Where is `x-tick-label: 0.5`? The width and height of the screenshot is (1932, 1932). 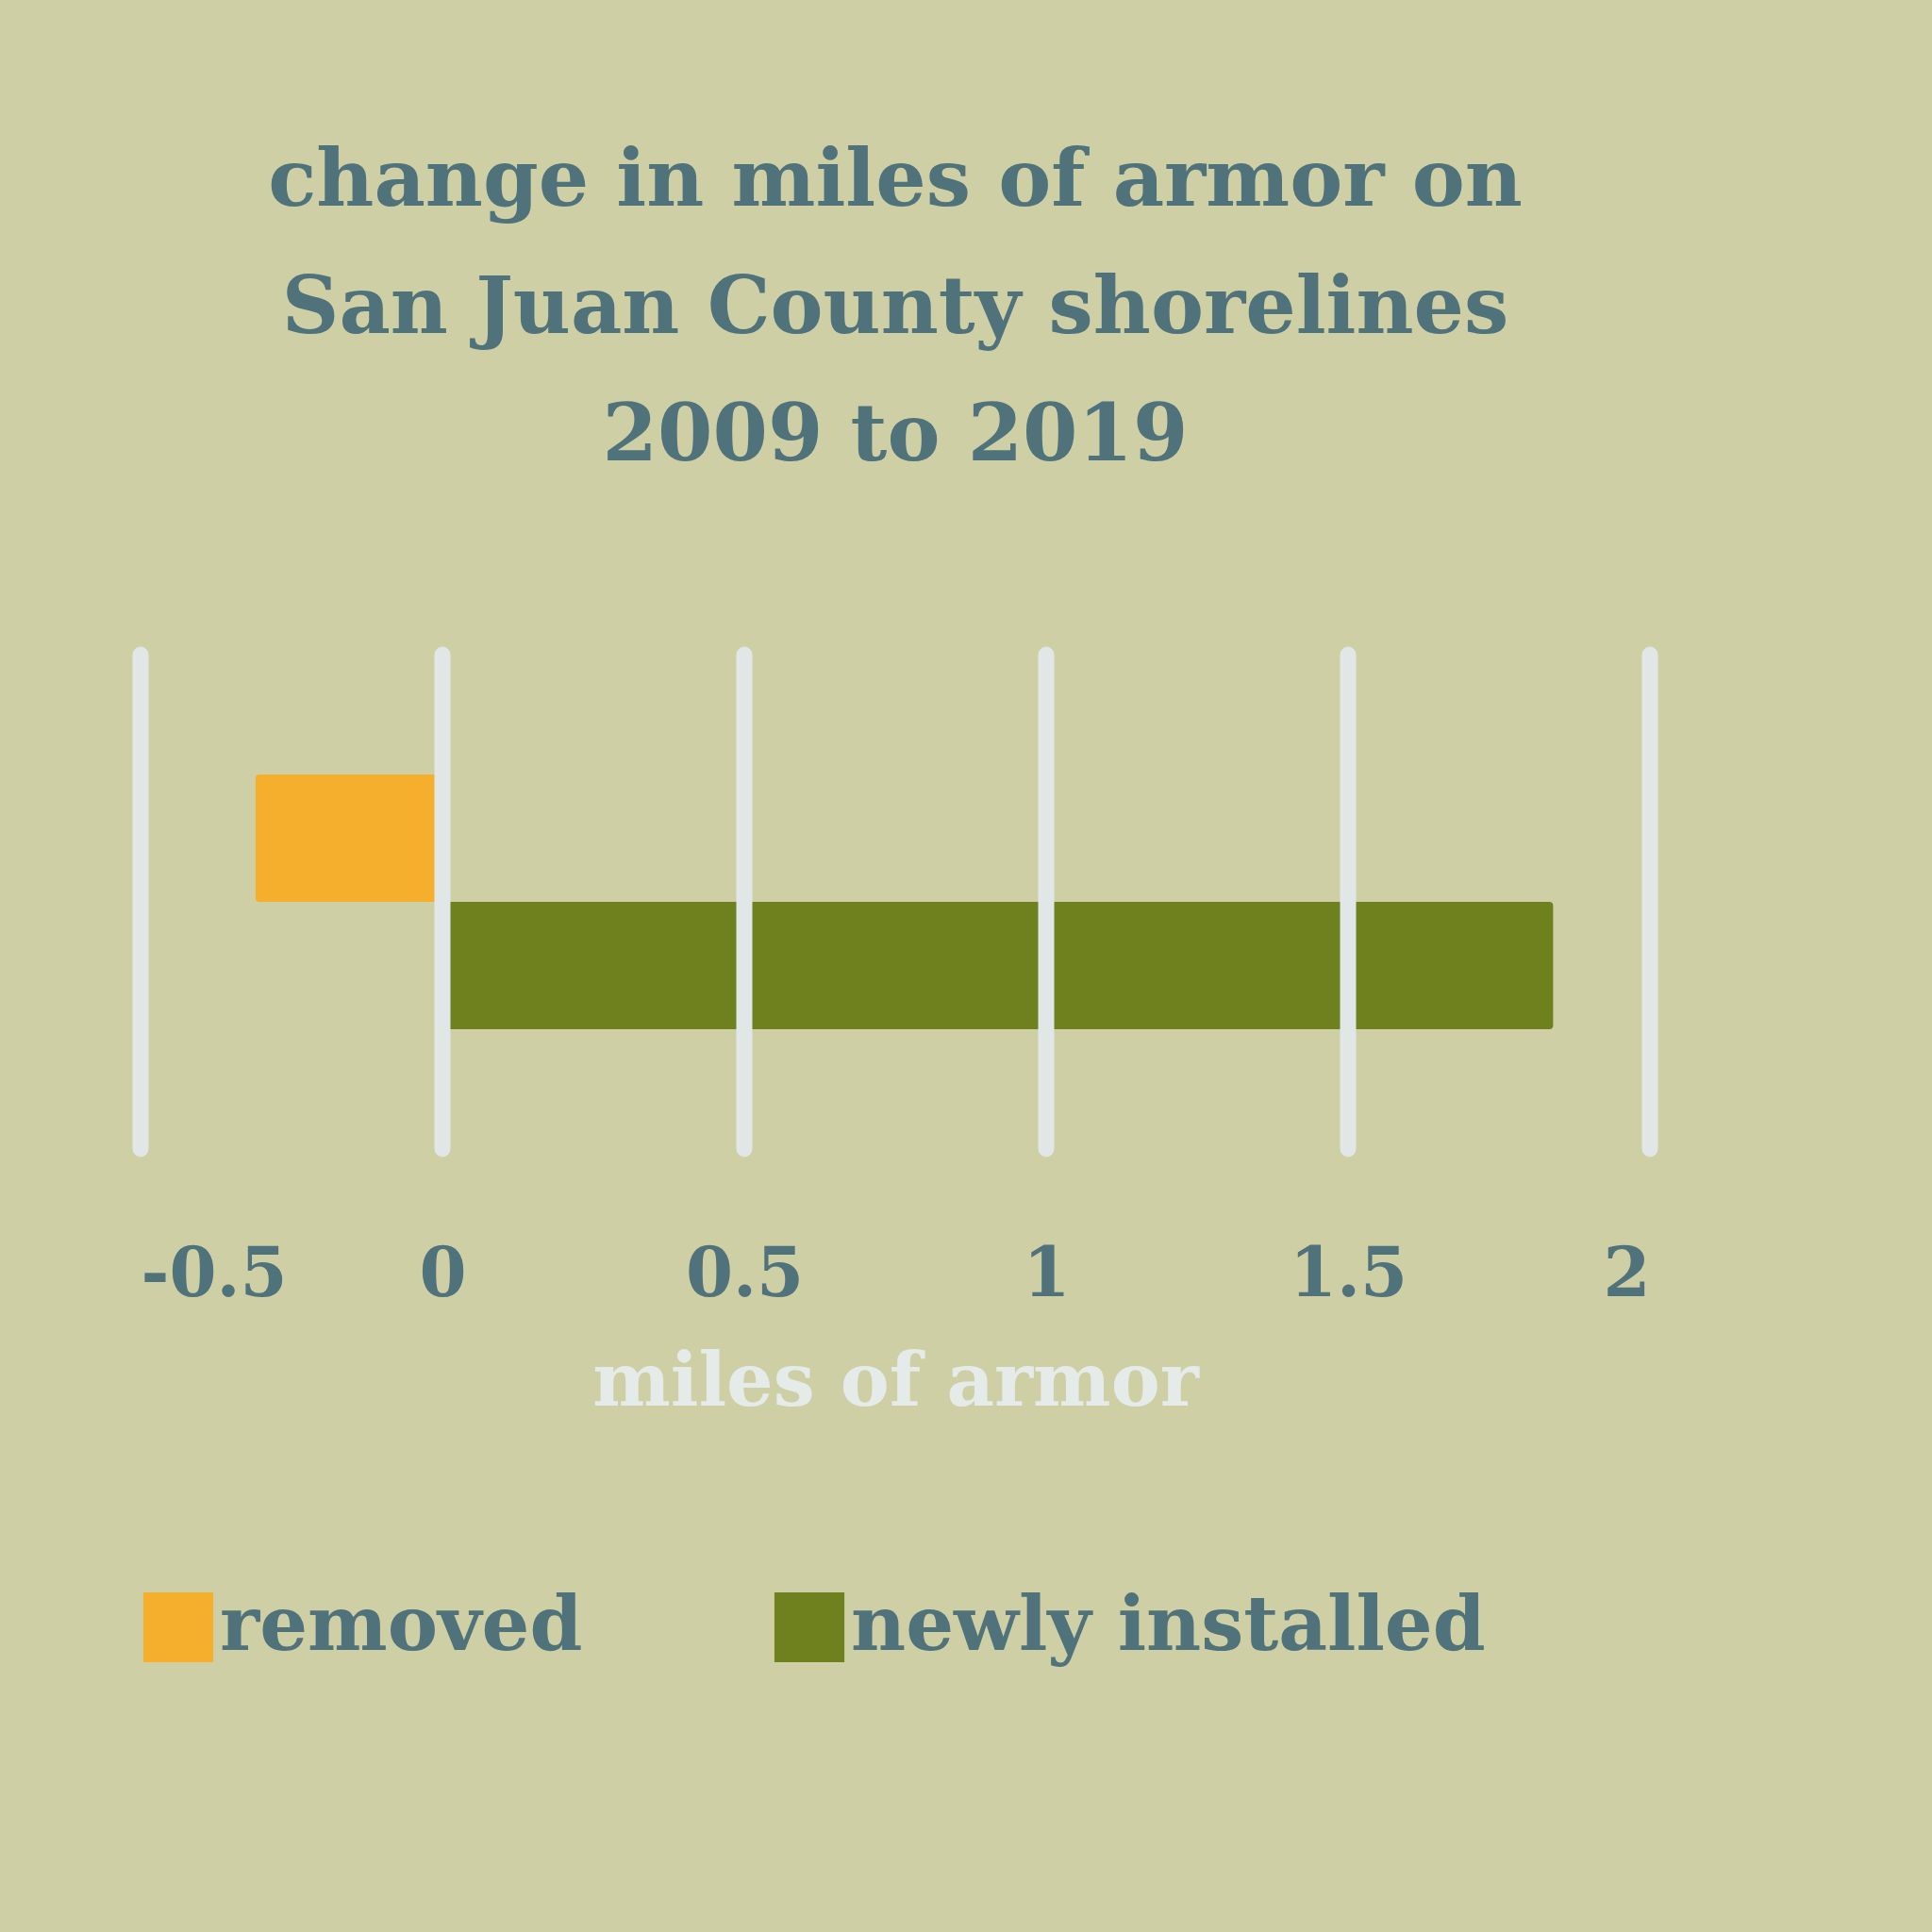
x-tick-label: 0.5 is located at coordinates (745, 1272).